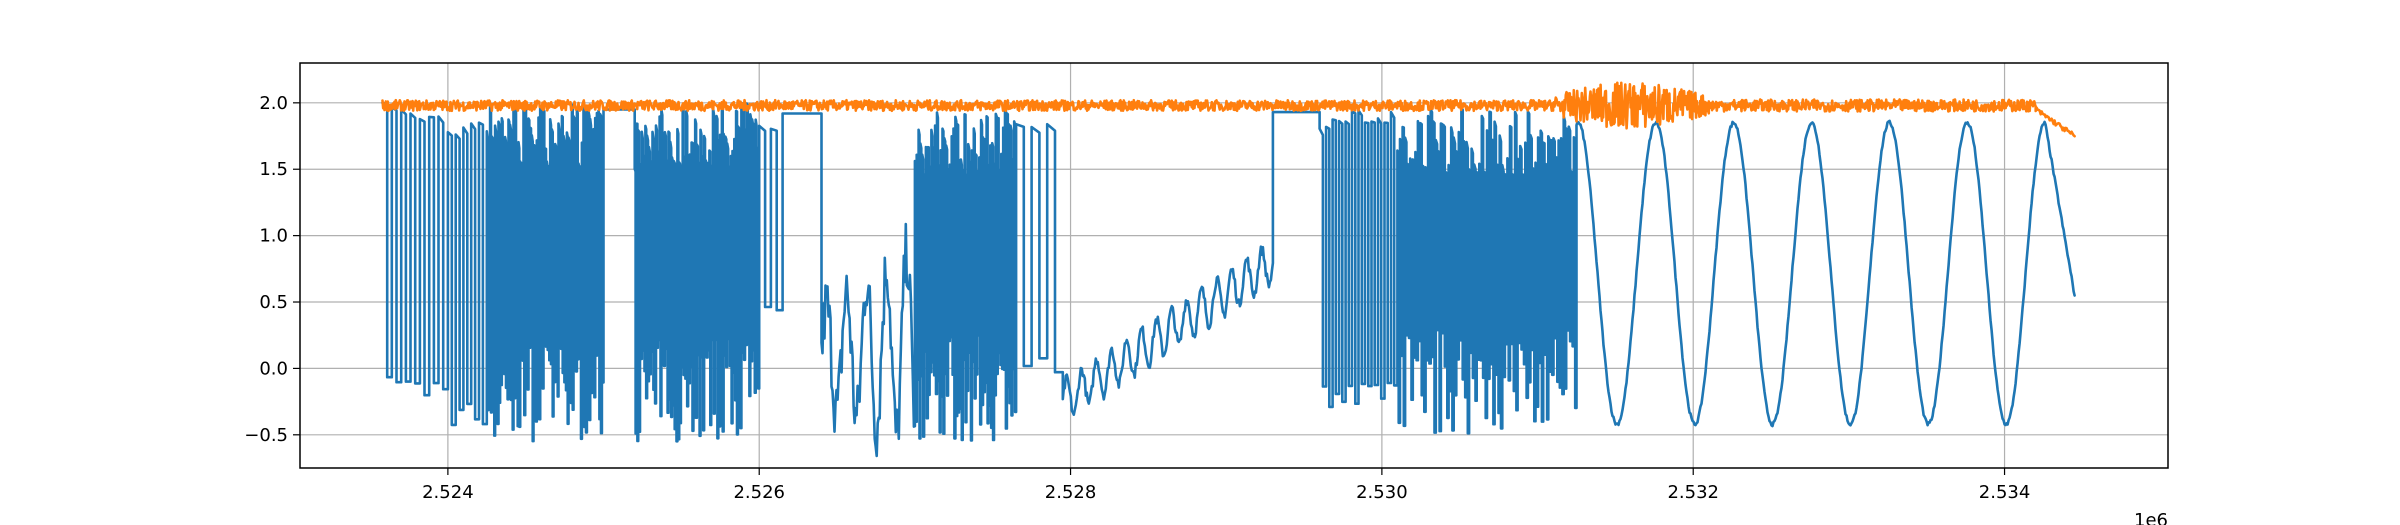 The height and width of the screenshot is (525, 2400). Describe the element at coordinates (1382, 492) in the screenshot. I see `x-tick-label: 2.530` at that location.